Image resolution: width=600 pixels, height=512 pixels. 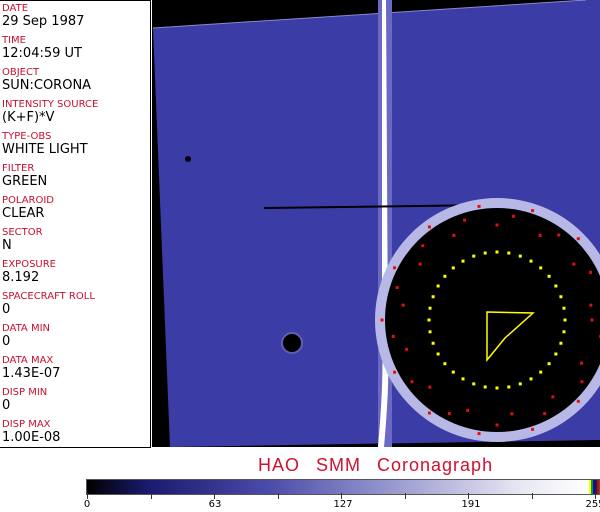 What do you see at coordinates (28, 360) in the screenshot?
I see `field-label: DATA MAX` at bounding box center [28, 360].